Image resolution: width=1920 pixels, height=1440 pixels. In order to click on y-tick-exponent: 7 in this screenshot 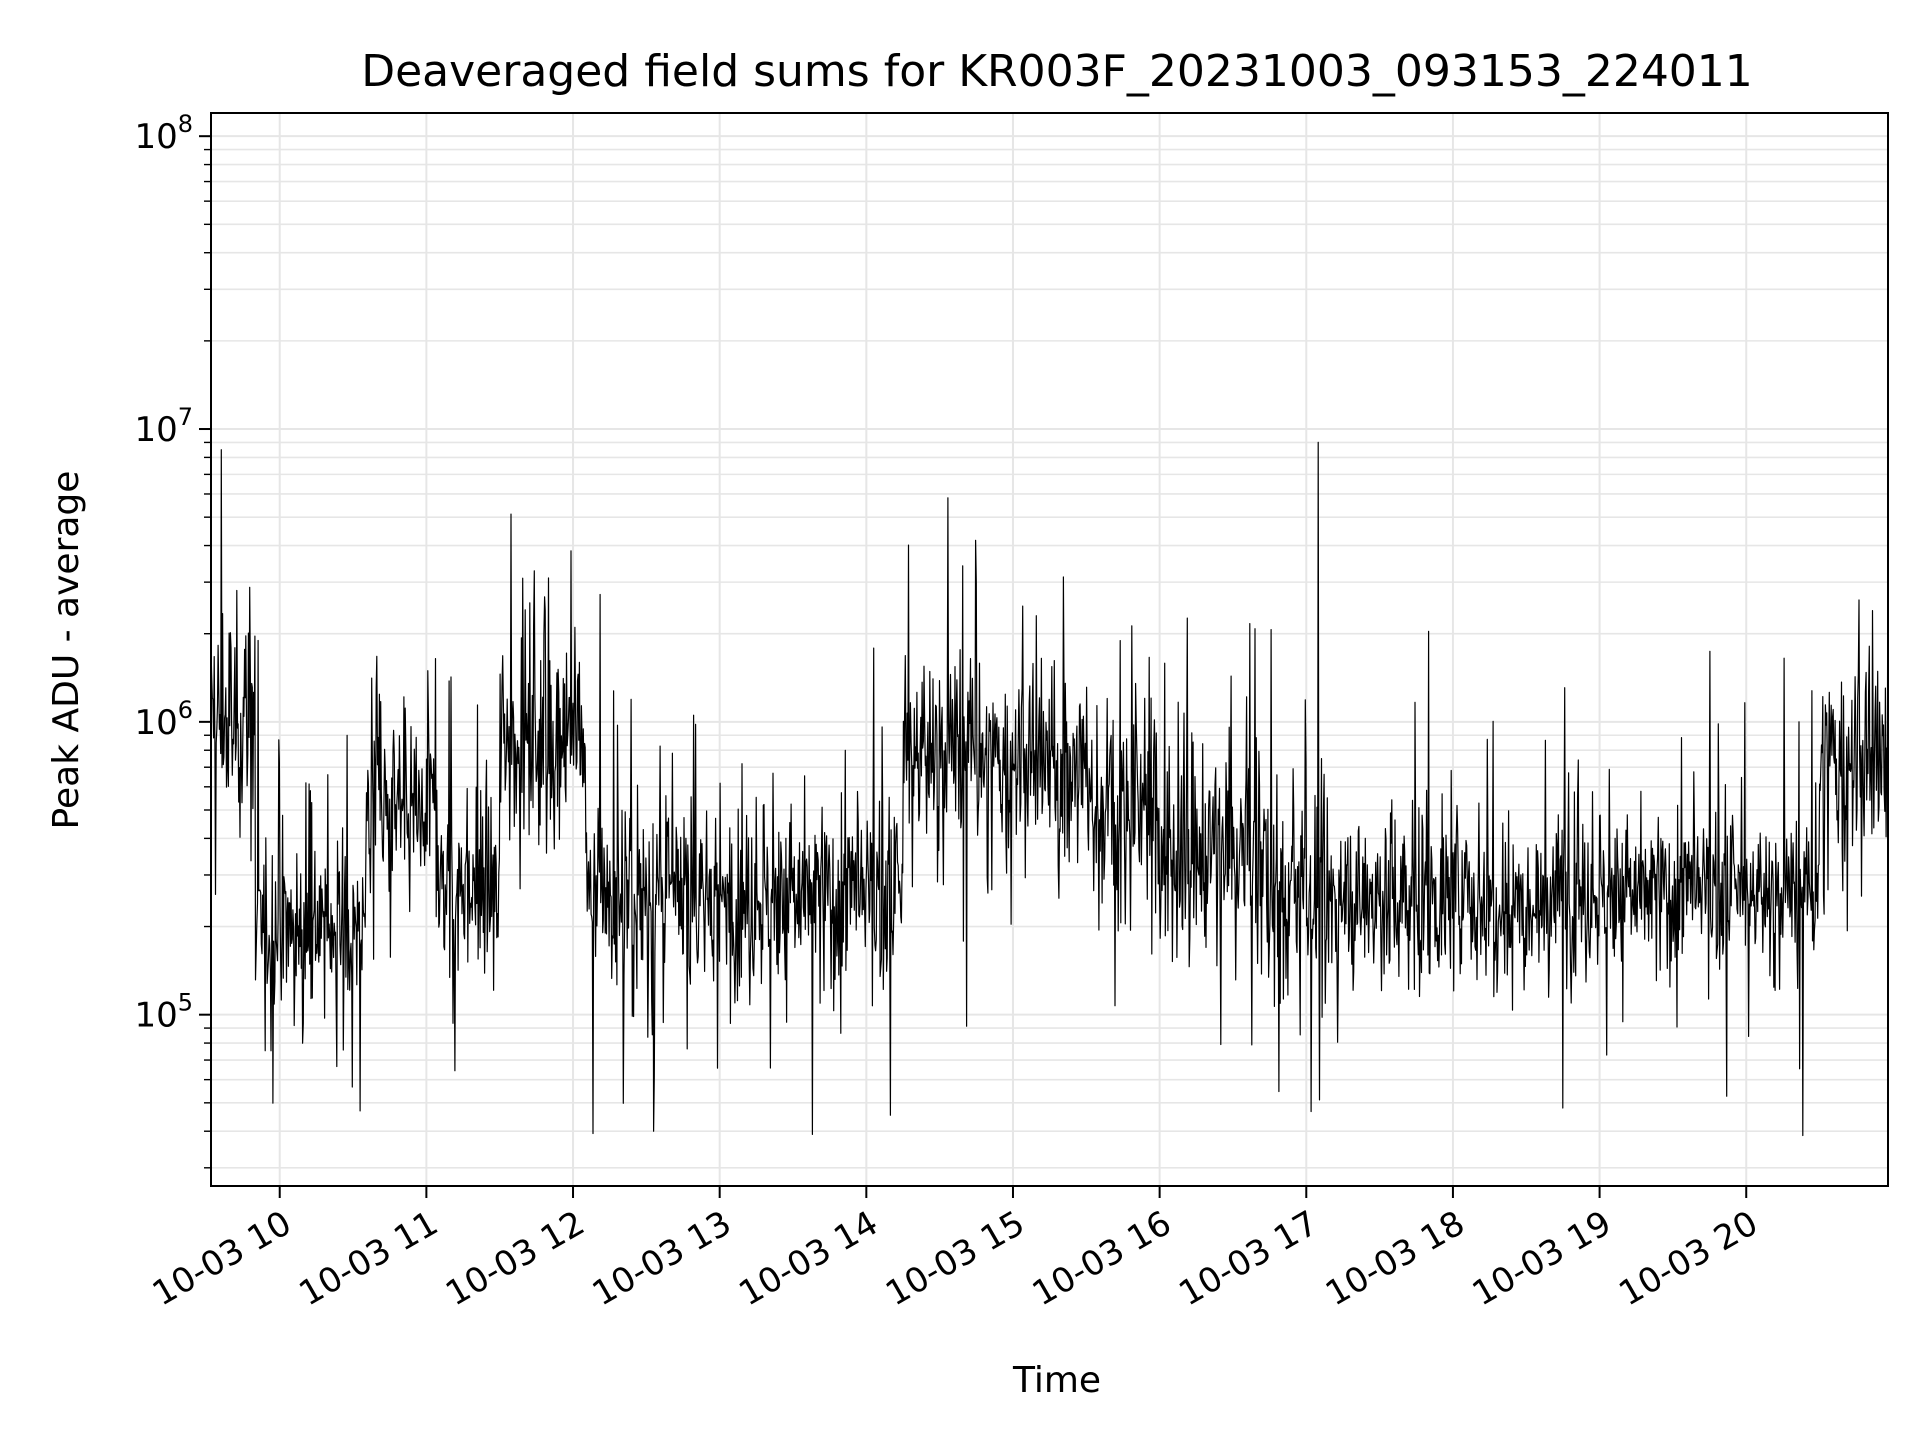, I will do `click(185, 417)`.